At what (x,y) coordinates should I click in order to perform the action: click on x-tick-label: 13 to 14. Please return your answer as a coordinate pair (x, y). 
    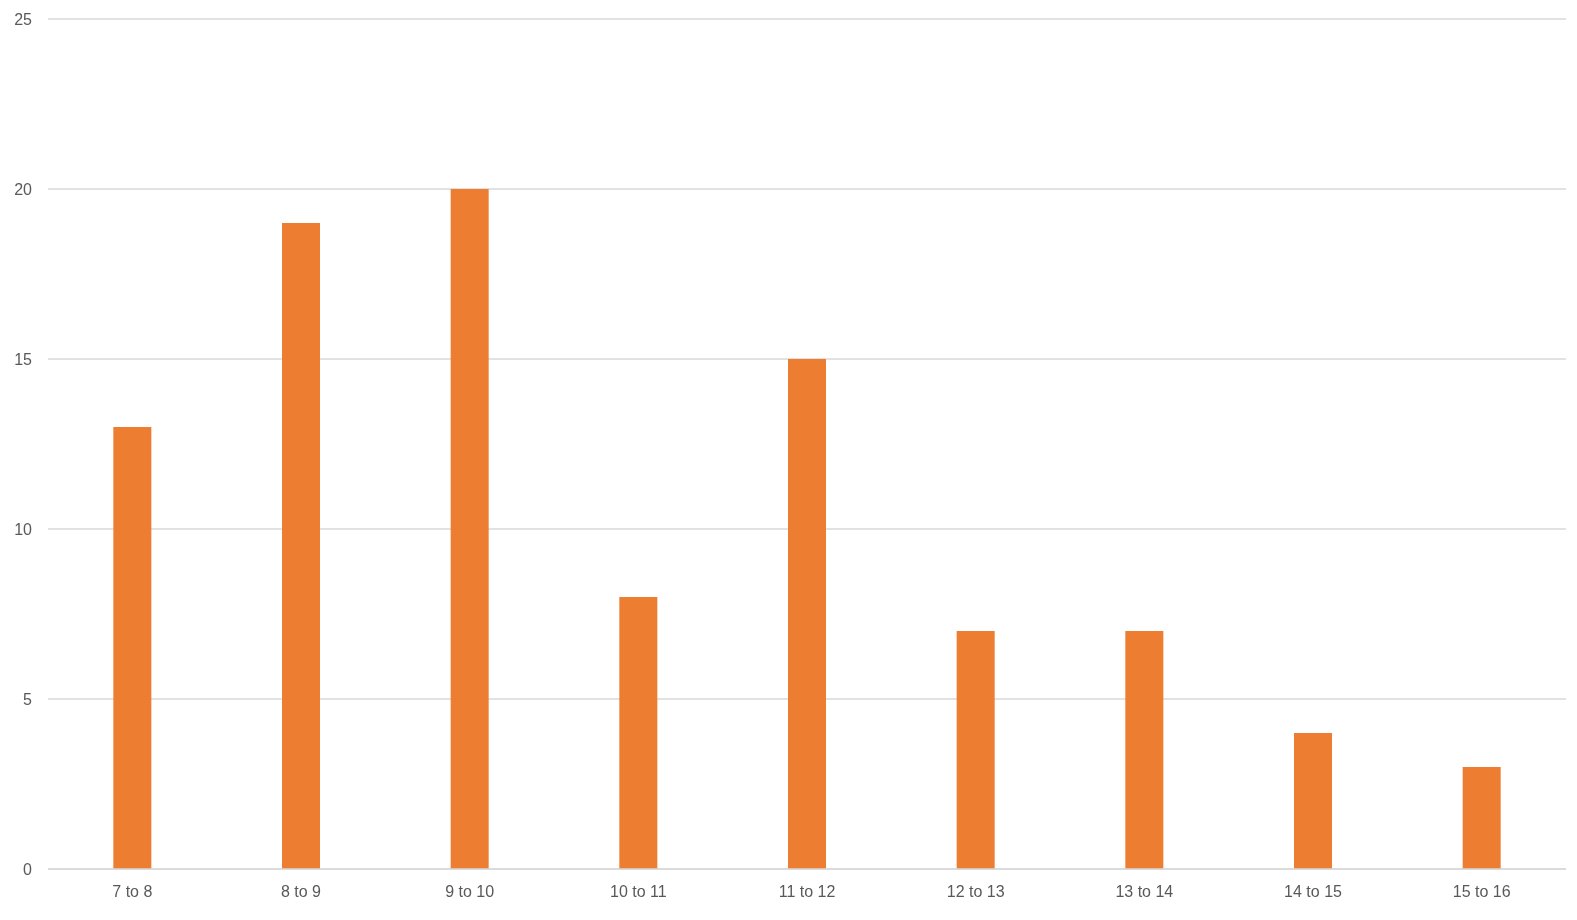
    Looking at the image, I should click on (1144, 892).